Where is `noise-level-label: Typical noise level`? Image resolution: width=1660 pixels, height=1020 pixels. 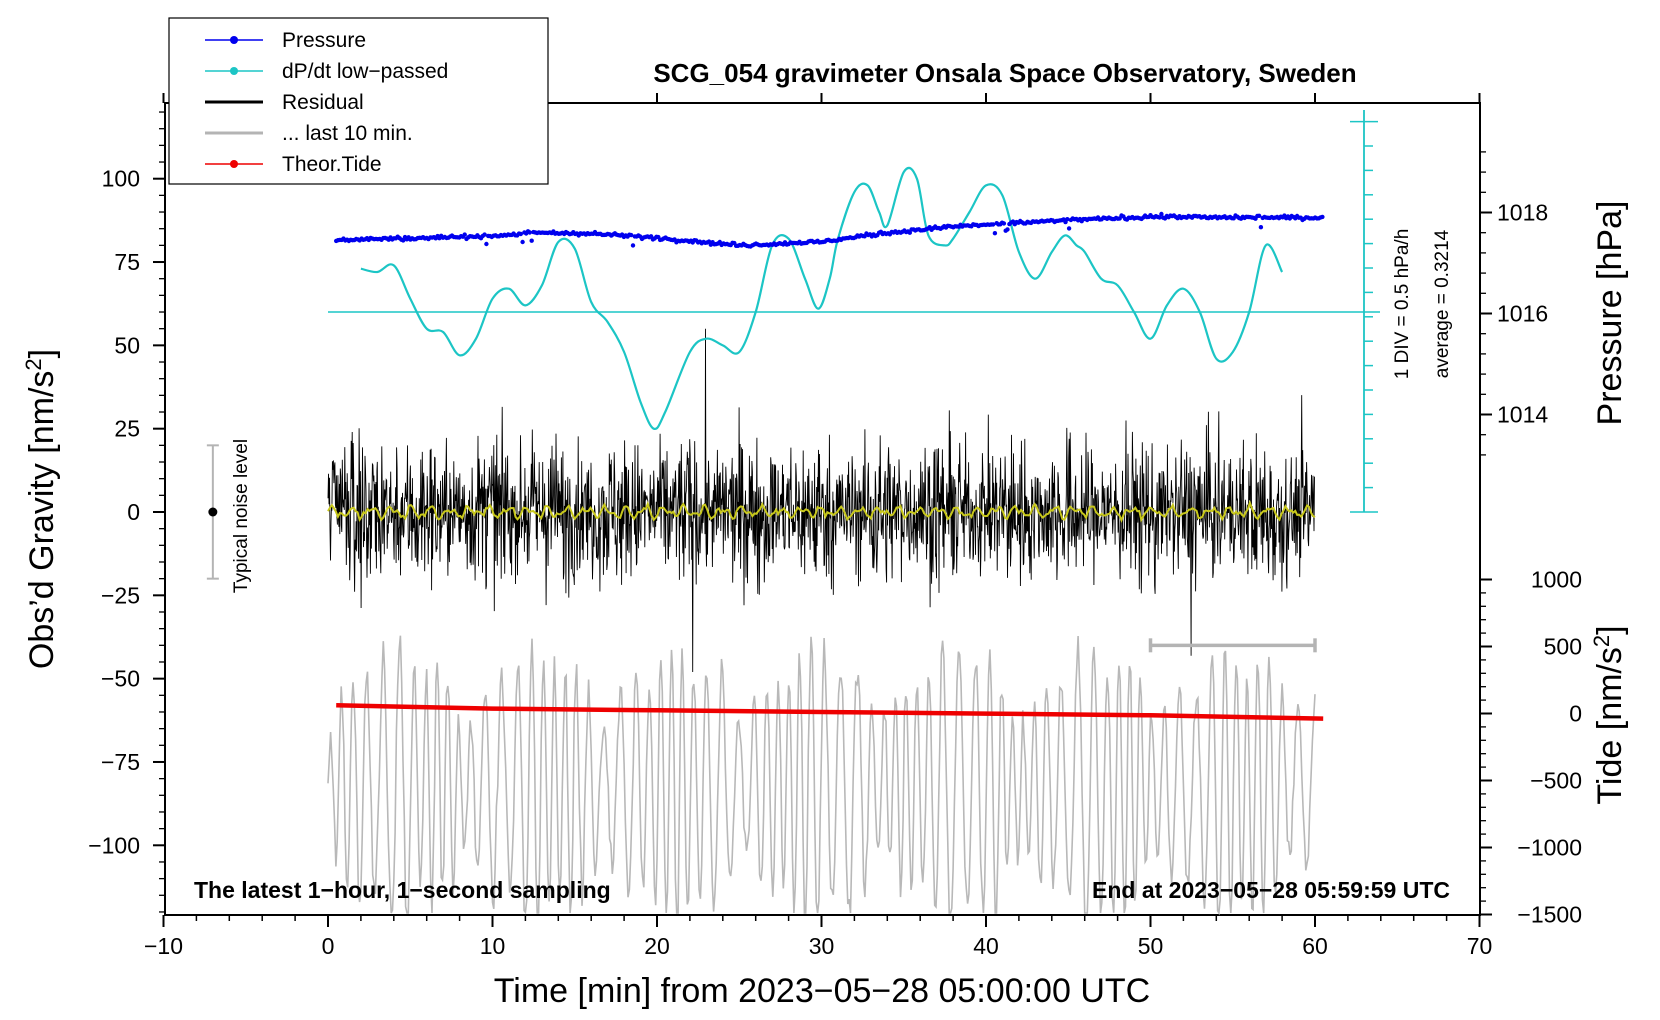 noise-level-label: Typical noise level is located at coordinates (241, 516).